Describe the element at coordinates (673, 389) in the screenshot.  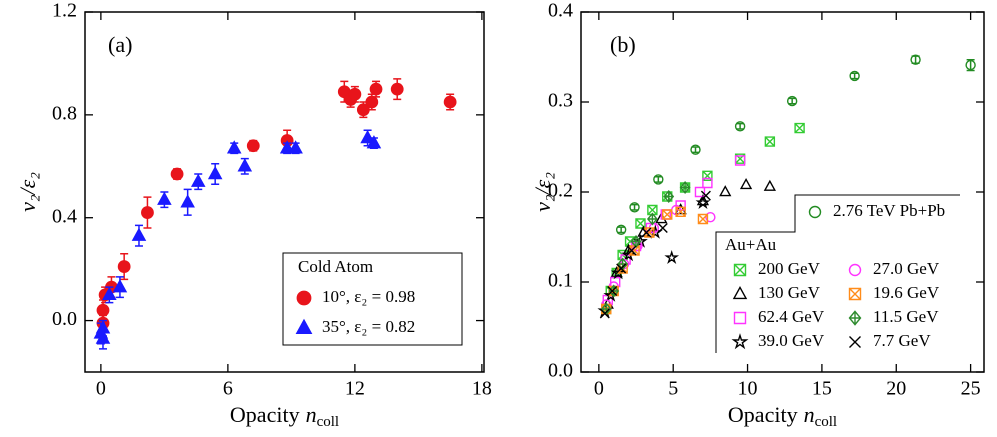
I see `x-tick-label: 5` at that location.